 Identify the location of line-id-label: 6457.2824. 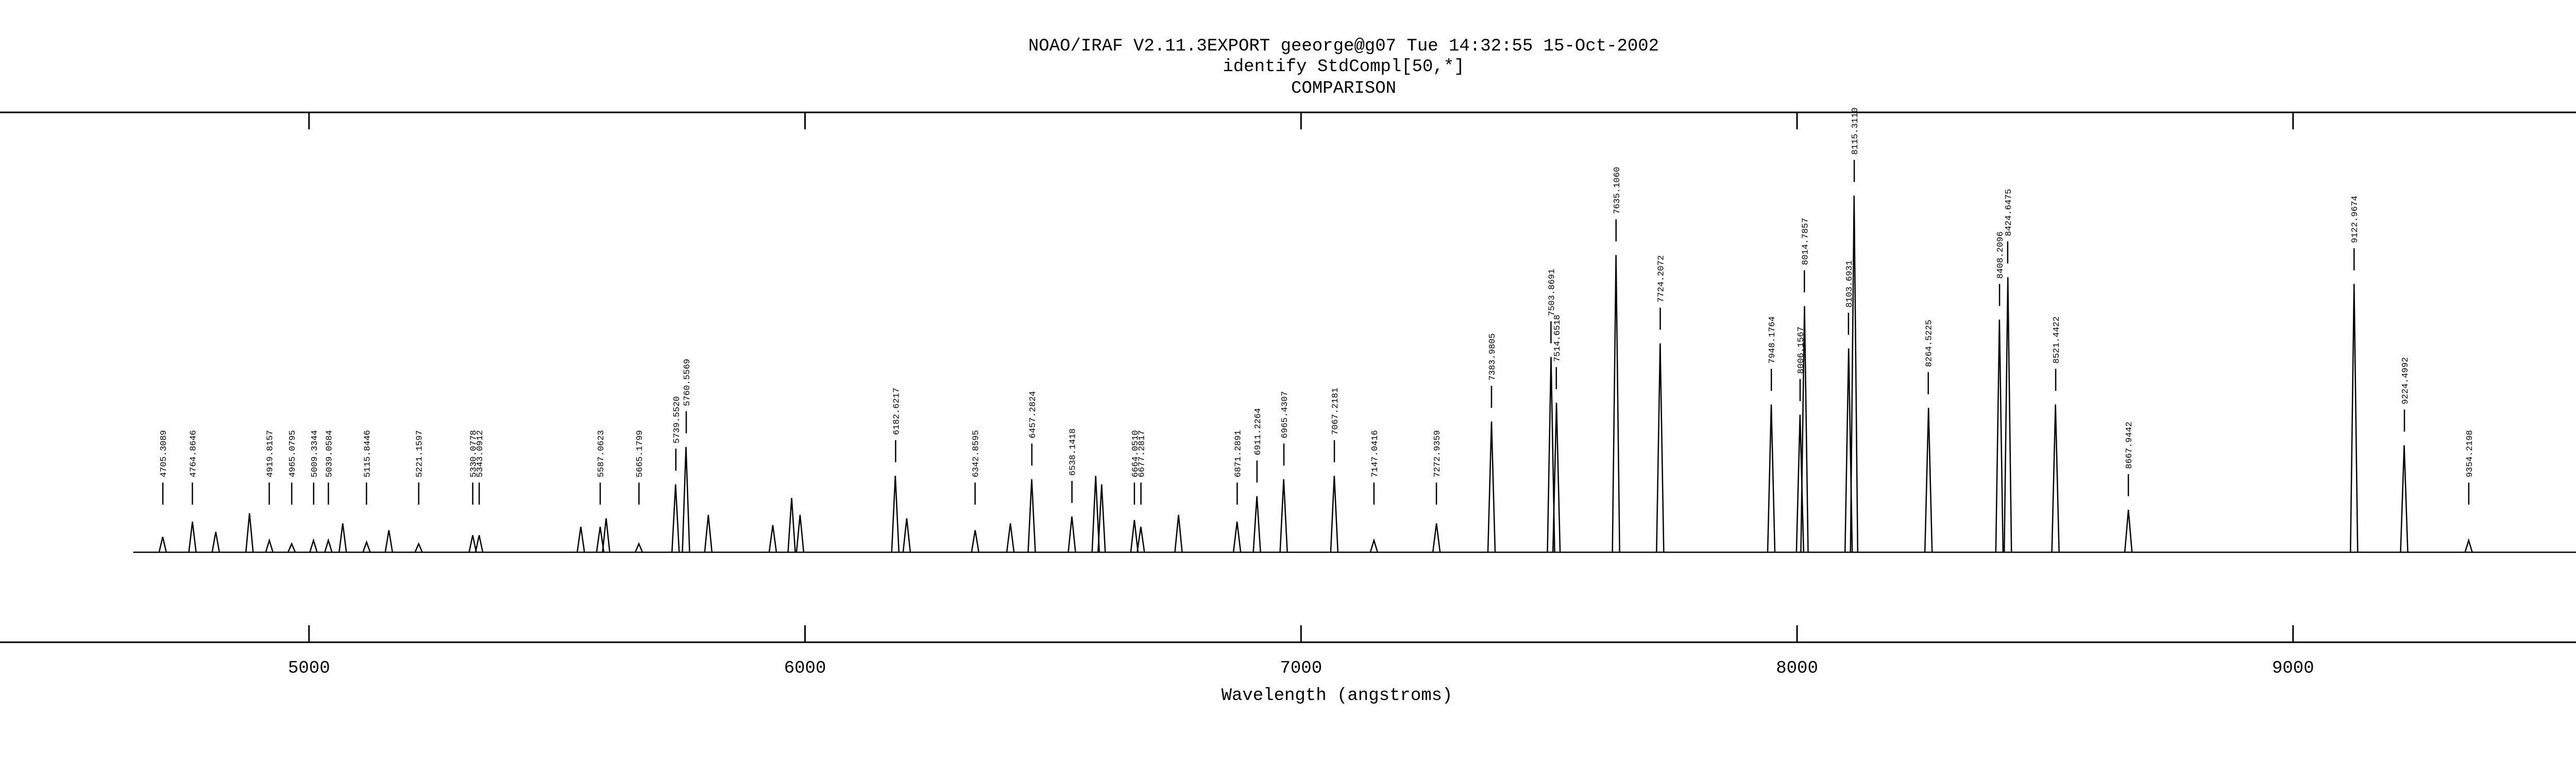
(1033, 415).